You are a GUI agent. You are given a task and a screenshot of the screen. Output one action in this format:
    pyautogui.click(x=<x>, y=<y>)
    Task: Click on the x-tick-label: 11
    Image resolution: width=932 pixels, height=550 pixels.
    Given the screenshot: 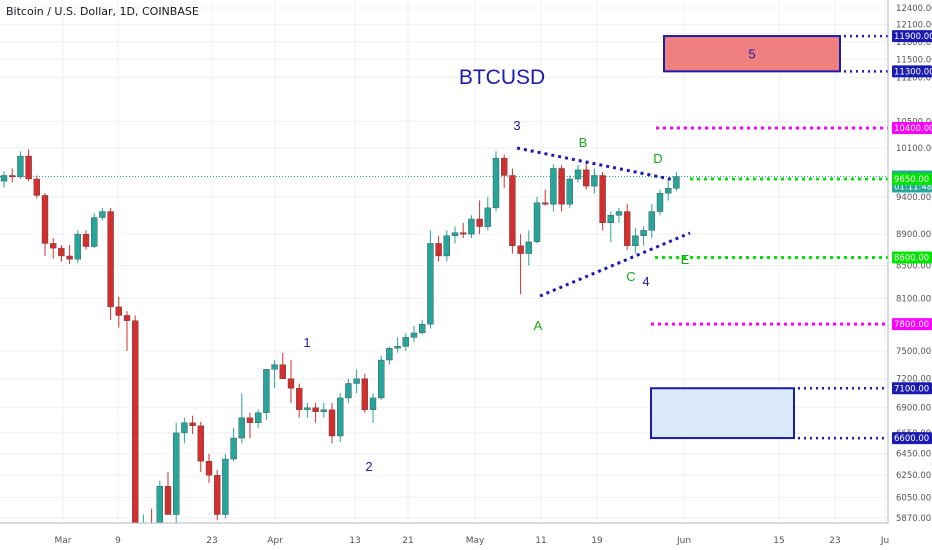 What is the action you would take?
    pyautogui.click(x=540, y=541)
    